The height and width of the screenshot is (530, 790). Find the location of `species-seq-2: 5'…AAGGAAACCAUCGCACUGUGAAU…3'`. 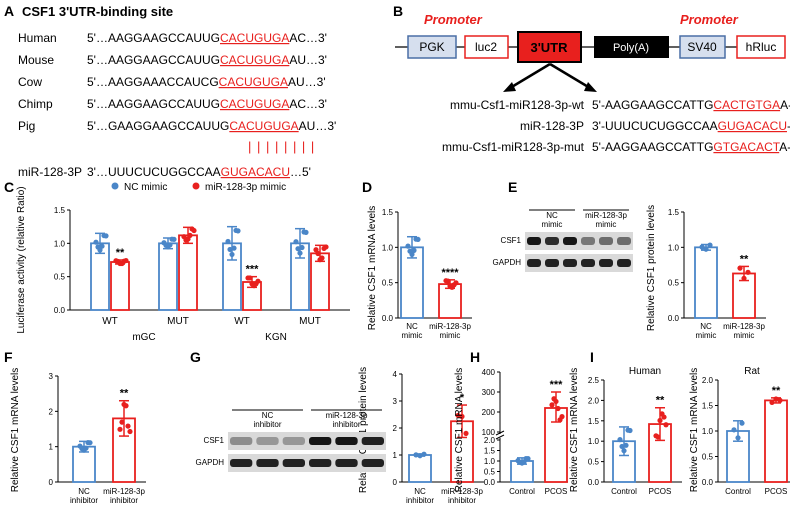

species-seq-2: 5'…AAGGAAACCAUCGCACUGUGAAU…3' is located at coordinates (206, 82).